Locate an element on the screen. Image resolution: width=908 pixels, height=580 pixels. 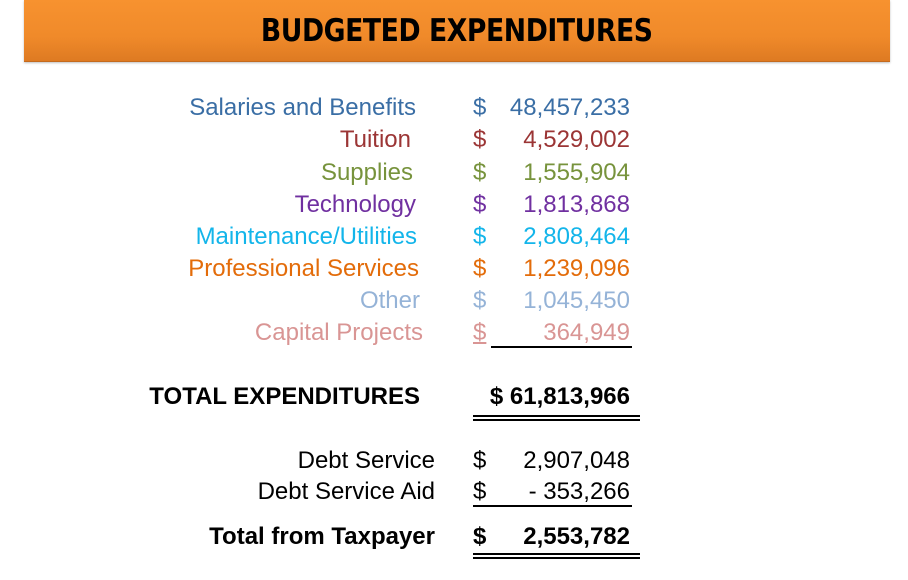
expense-amount: 2,808,464 is located at coordinates (576, 236).